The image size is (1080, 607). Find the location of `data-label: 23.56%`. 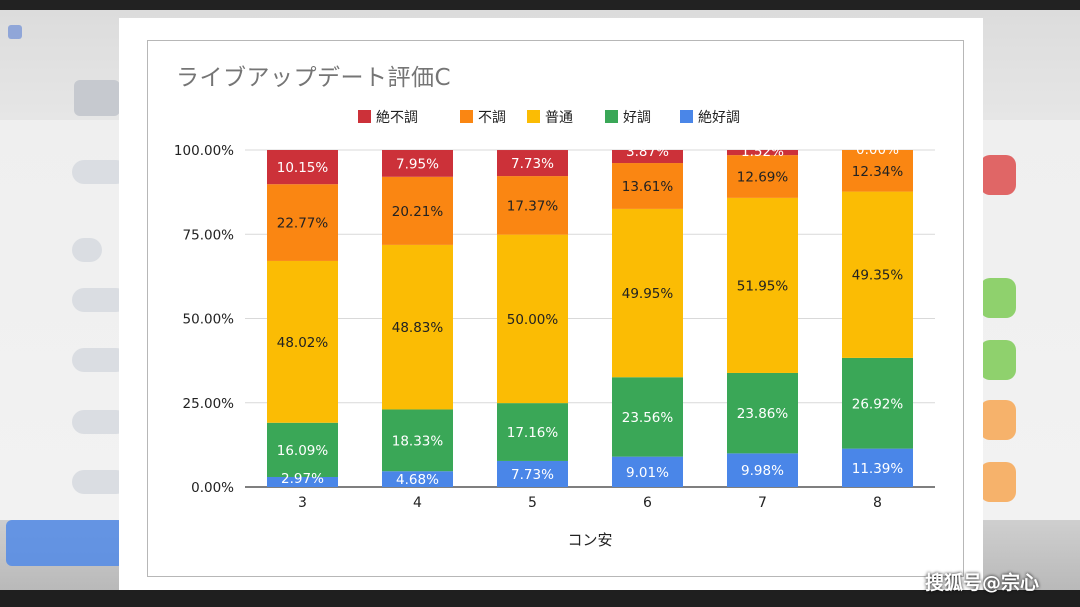

data-label: 23.56% is located at coordinates (648, 418).